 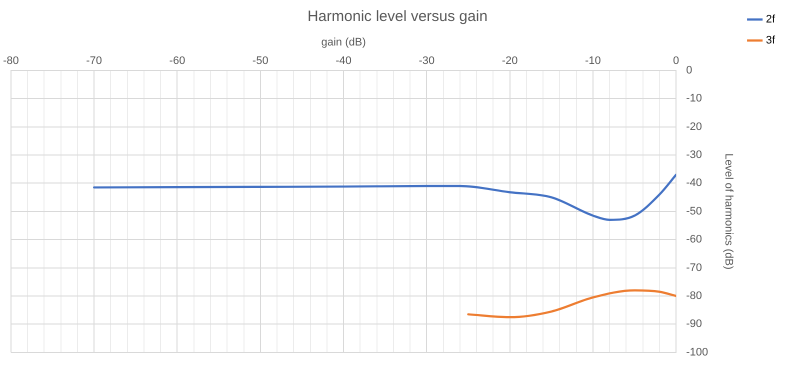 I want to click on y-tick-label: -40, so click(x=694, y=183).